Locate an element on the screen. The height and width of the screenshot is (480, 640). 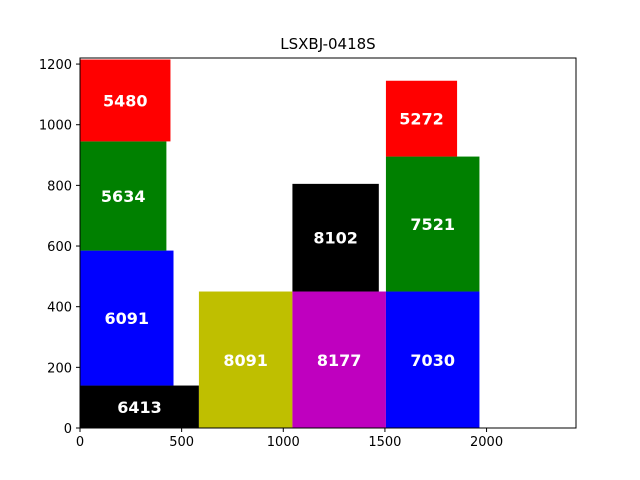
rect-label-6413: 6413 is located at coordinates (139, 407).